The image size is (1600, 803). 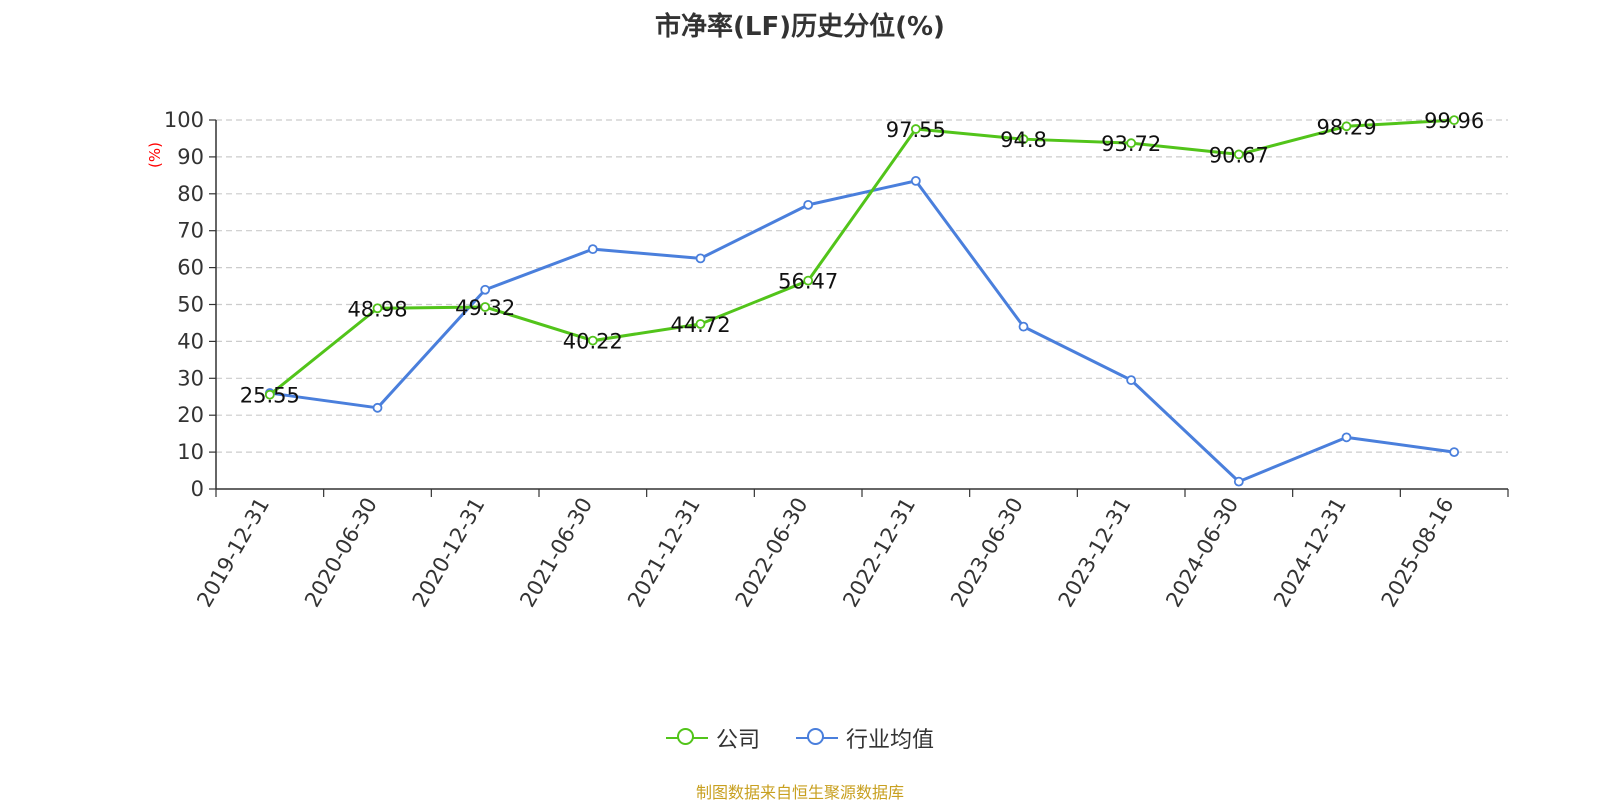 What do you see at coordinates (155, 155) in the screenshot?
I see `y-axis-label: (%)` at bounding box center [155, 155].